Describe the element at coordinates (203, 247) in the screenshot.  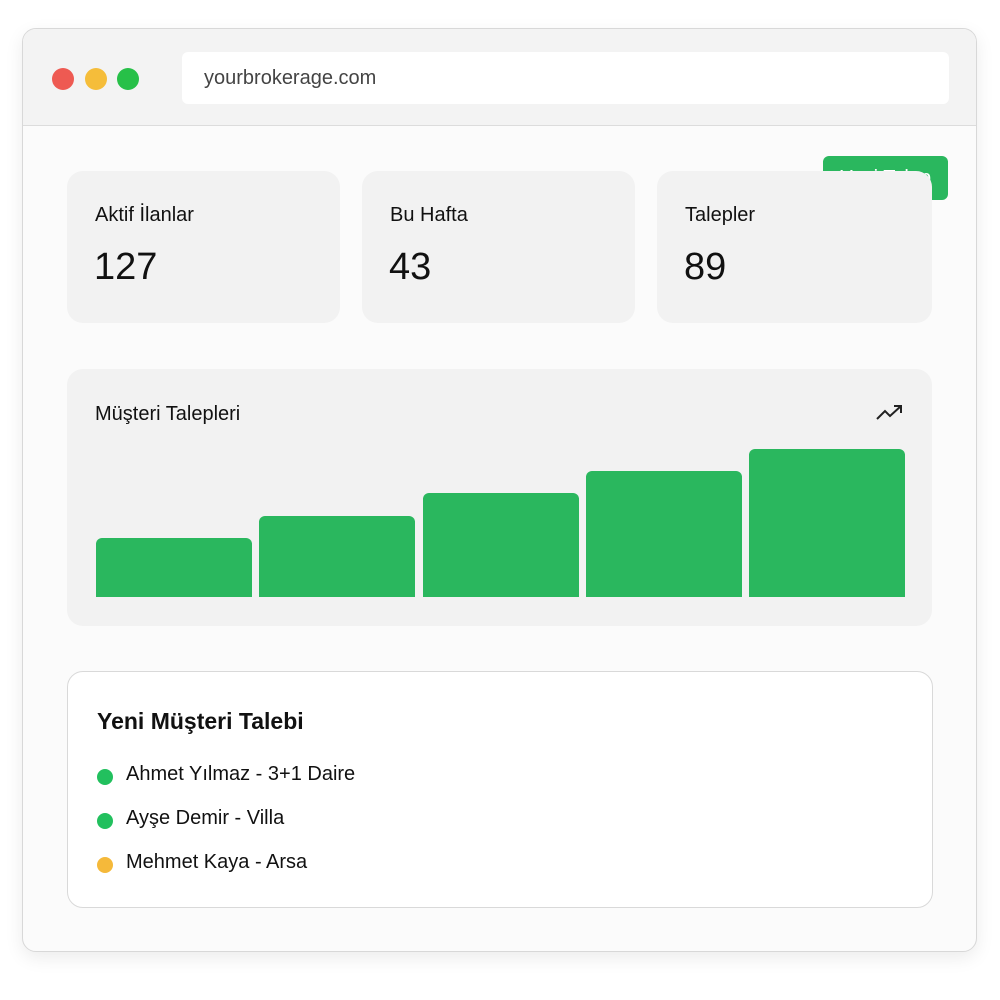
I see `stat-card: Aktif İlanlar 127` at that location.